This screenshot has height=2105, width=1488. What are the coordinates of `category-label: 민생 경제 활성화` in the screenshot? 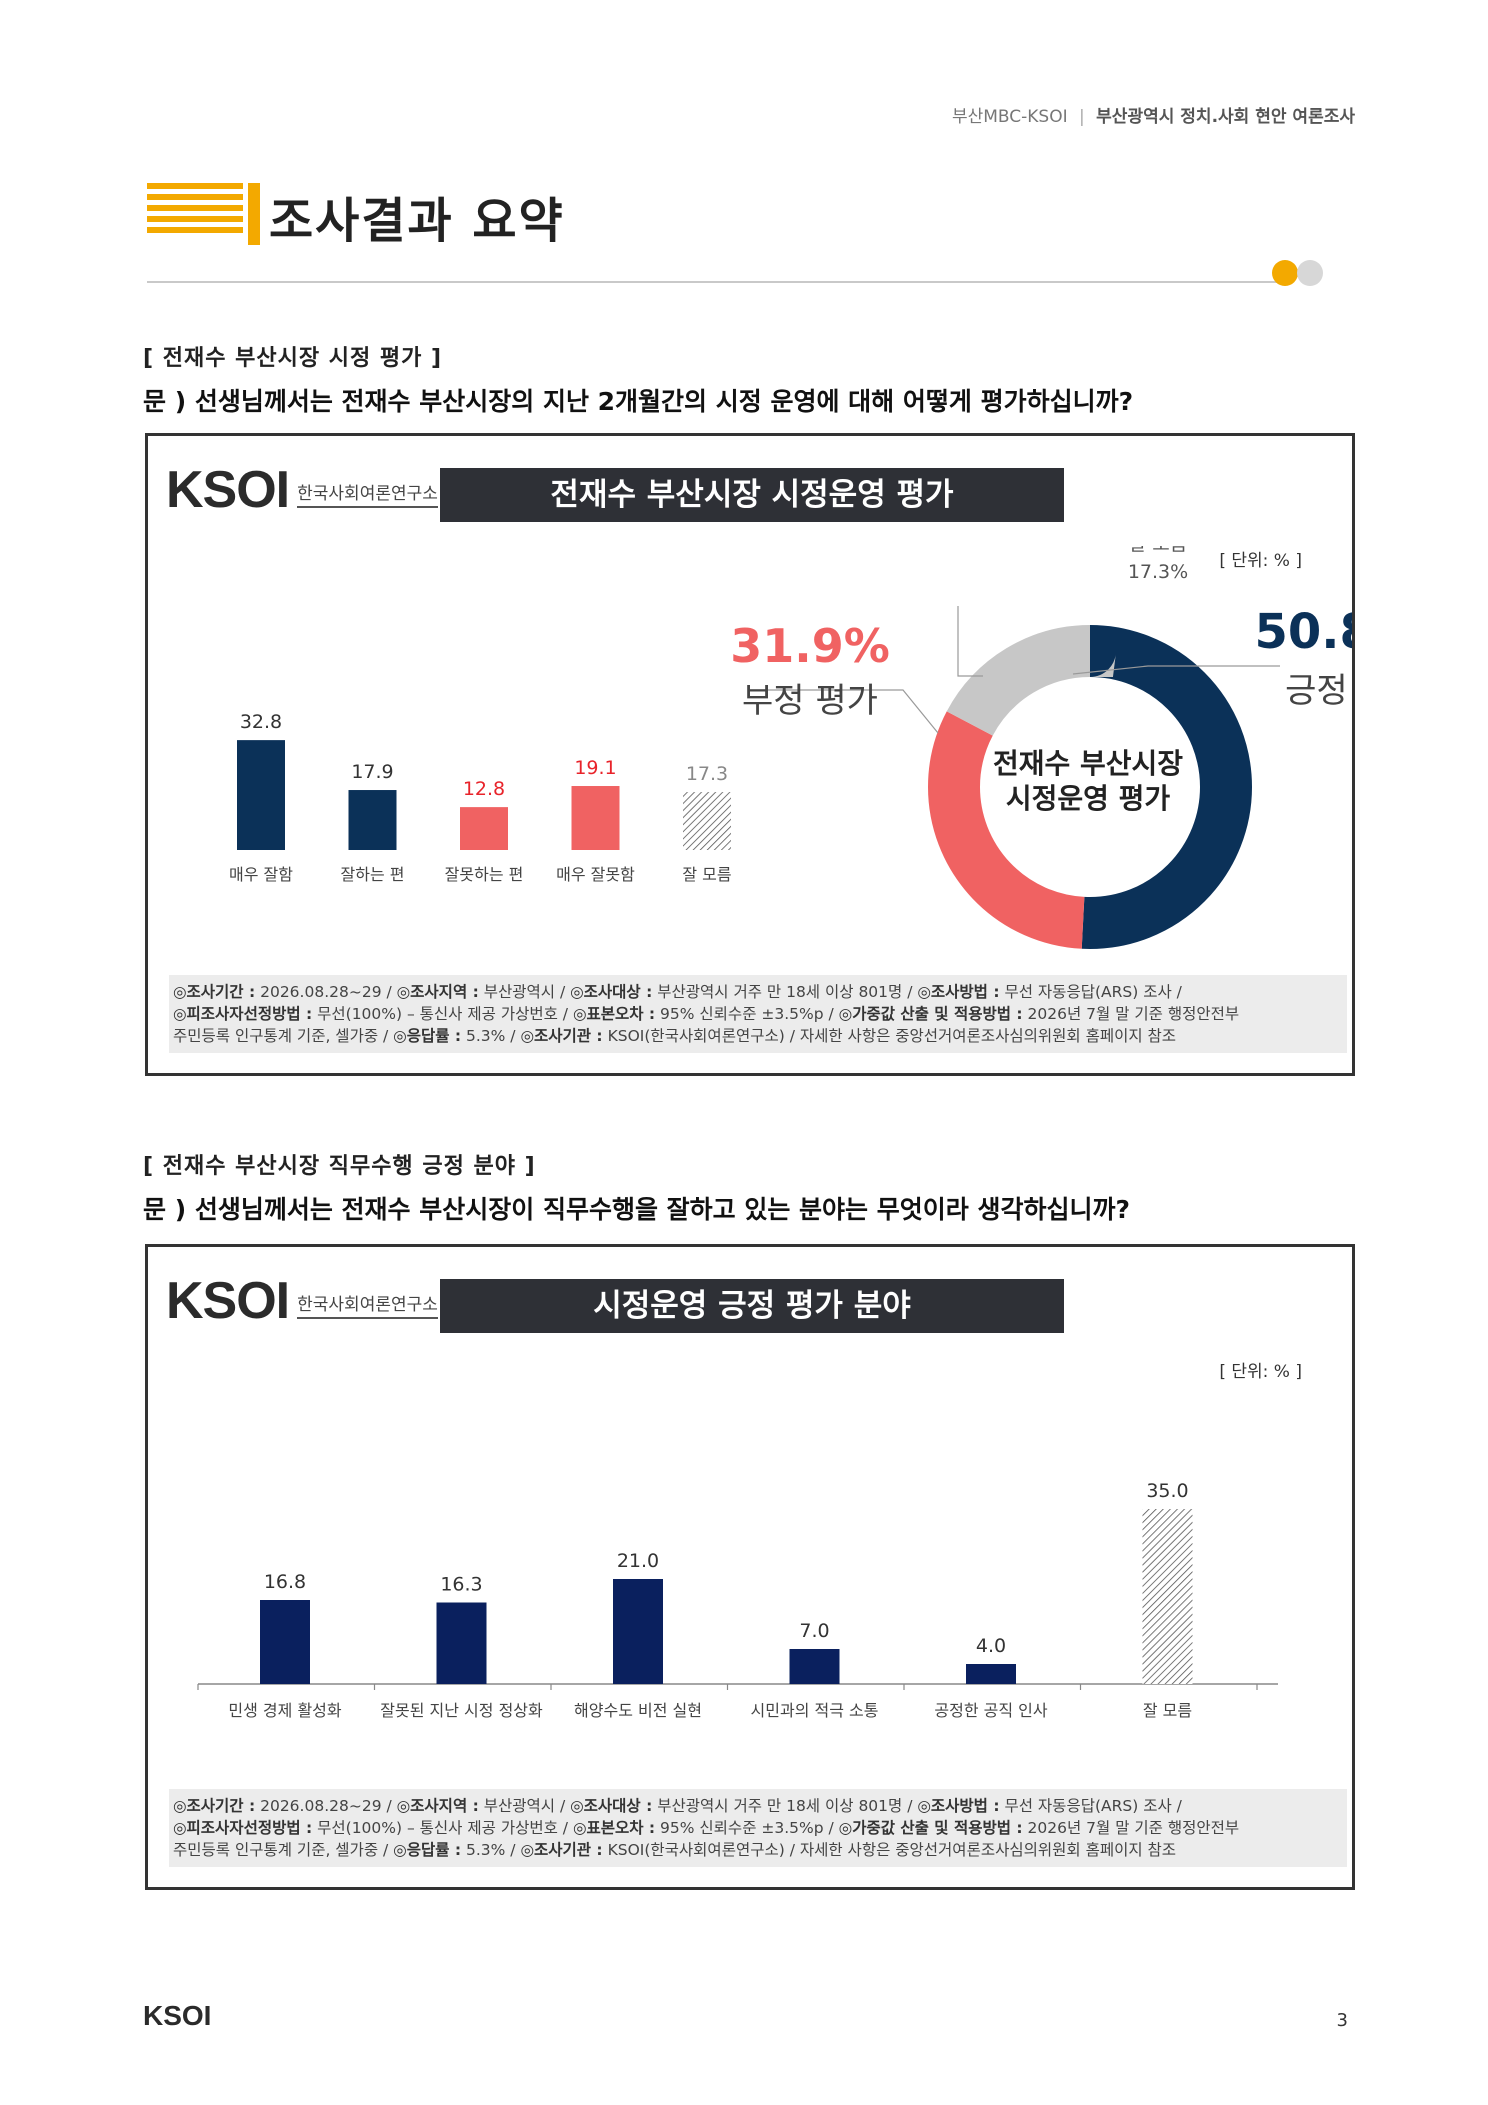 It's located at (284, 1710).